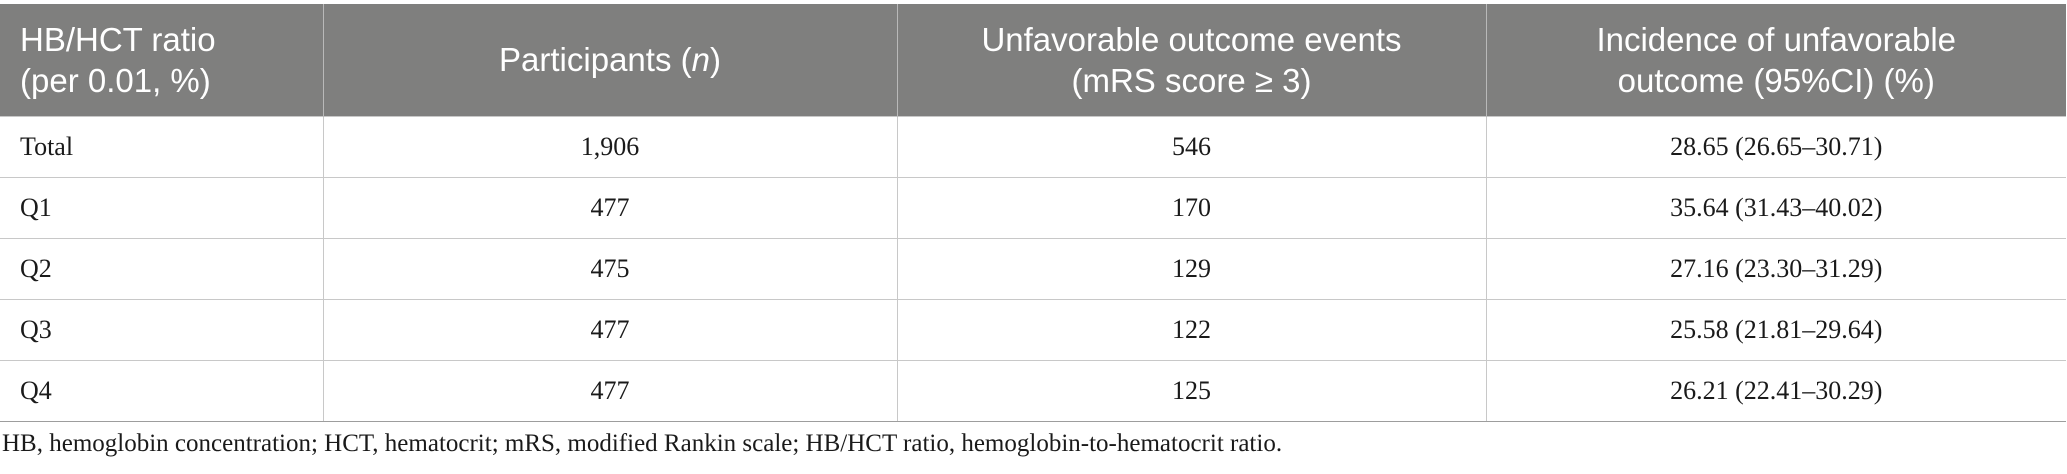  I want to click on table-row: Q1 477 170 35.64 (31.43–40.02), so click(1033, 207).